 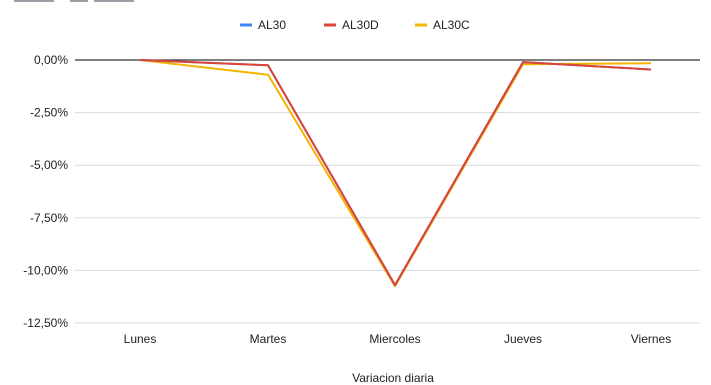 I want to click on x-axis-title: Variacion diaria, so click(x=393, y=378).